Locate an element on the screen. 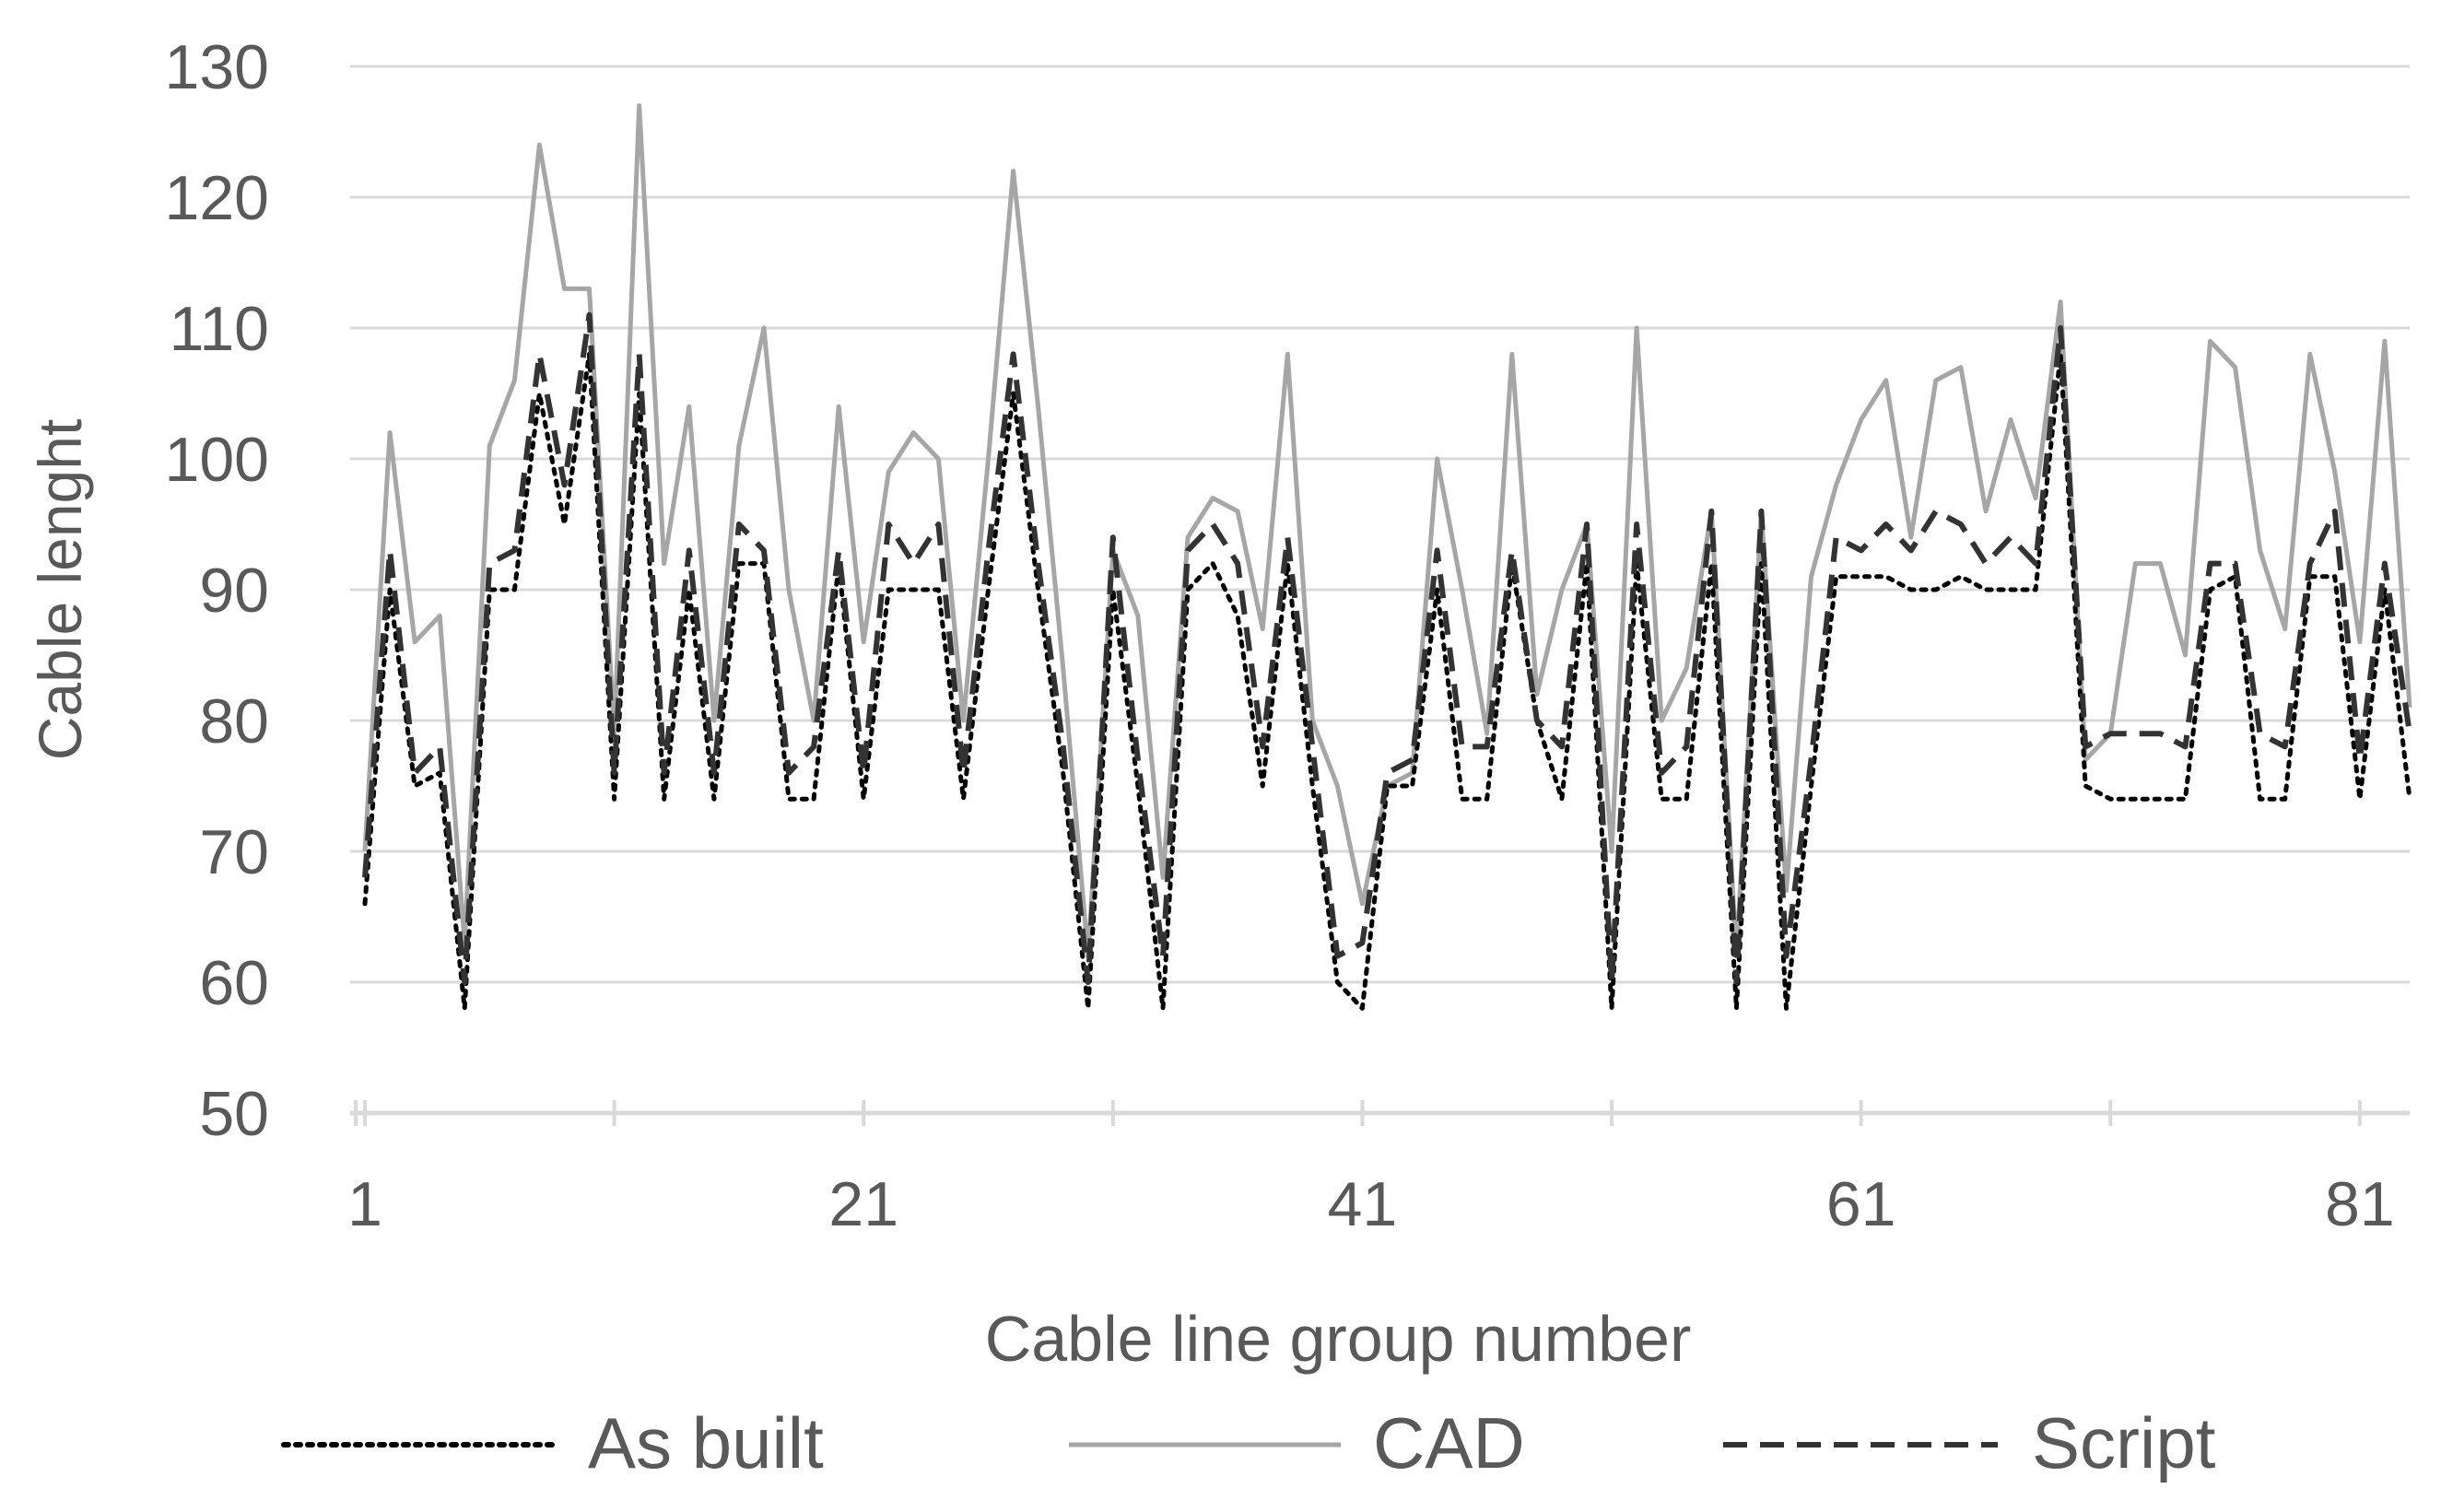 The image size is (2441, 1512). x-tick-label: 61 is located at coordinates (1861, 1204).